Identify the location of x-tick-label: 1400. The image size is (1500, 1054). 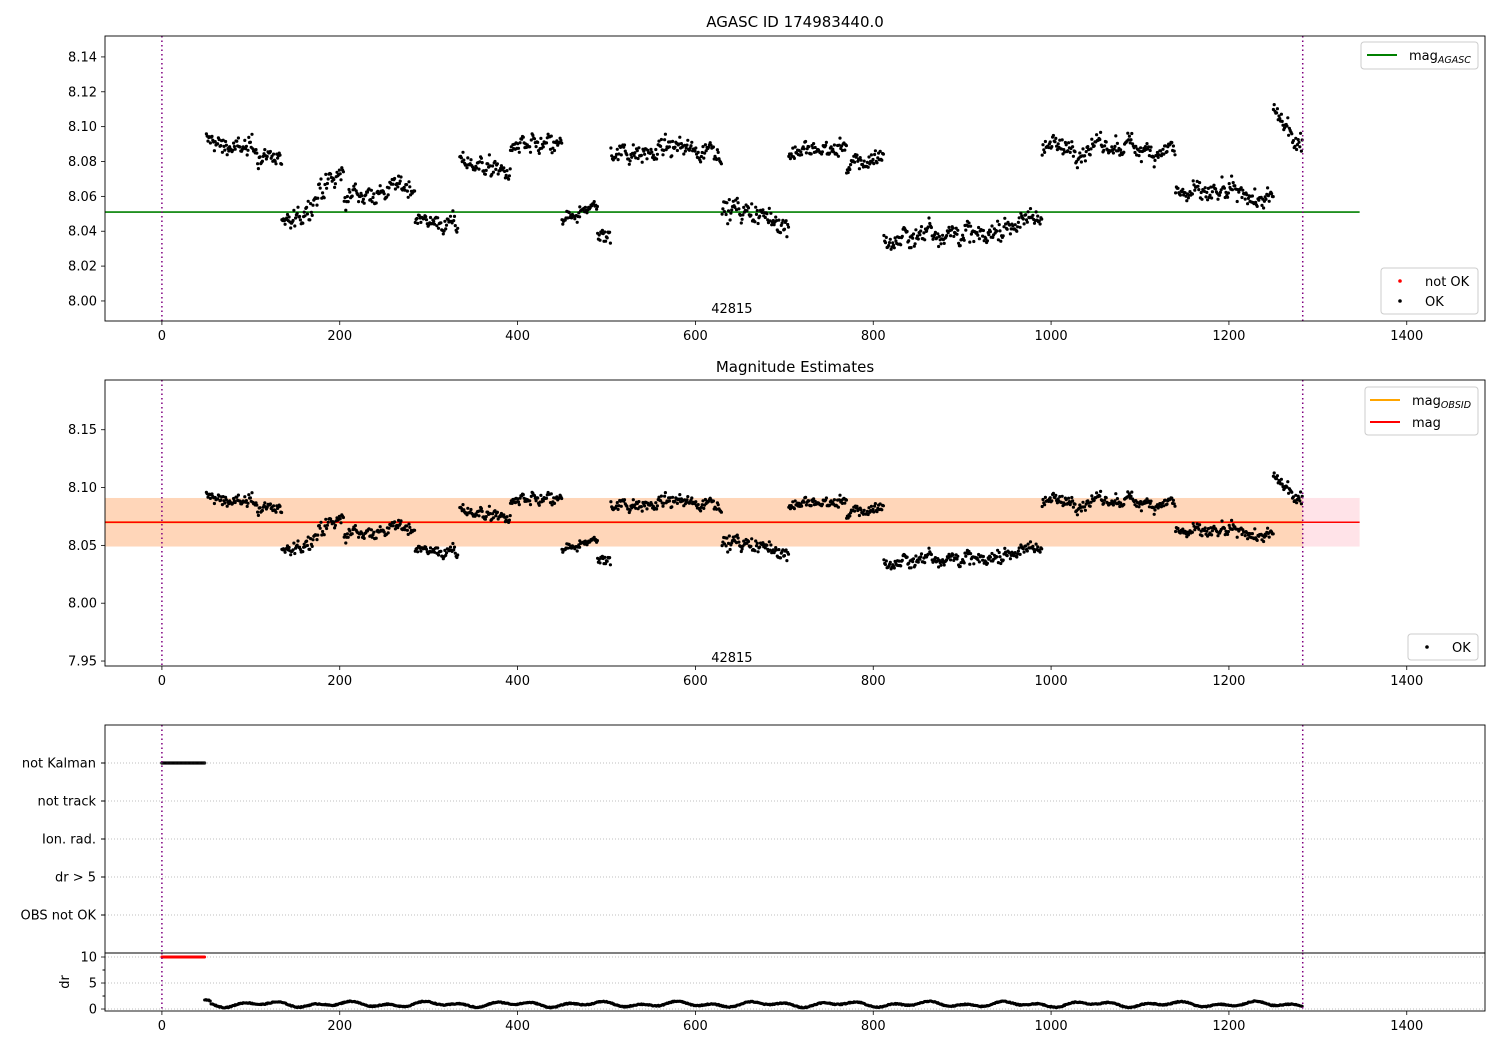
(1406, 336).